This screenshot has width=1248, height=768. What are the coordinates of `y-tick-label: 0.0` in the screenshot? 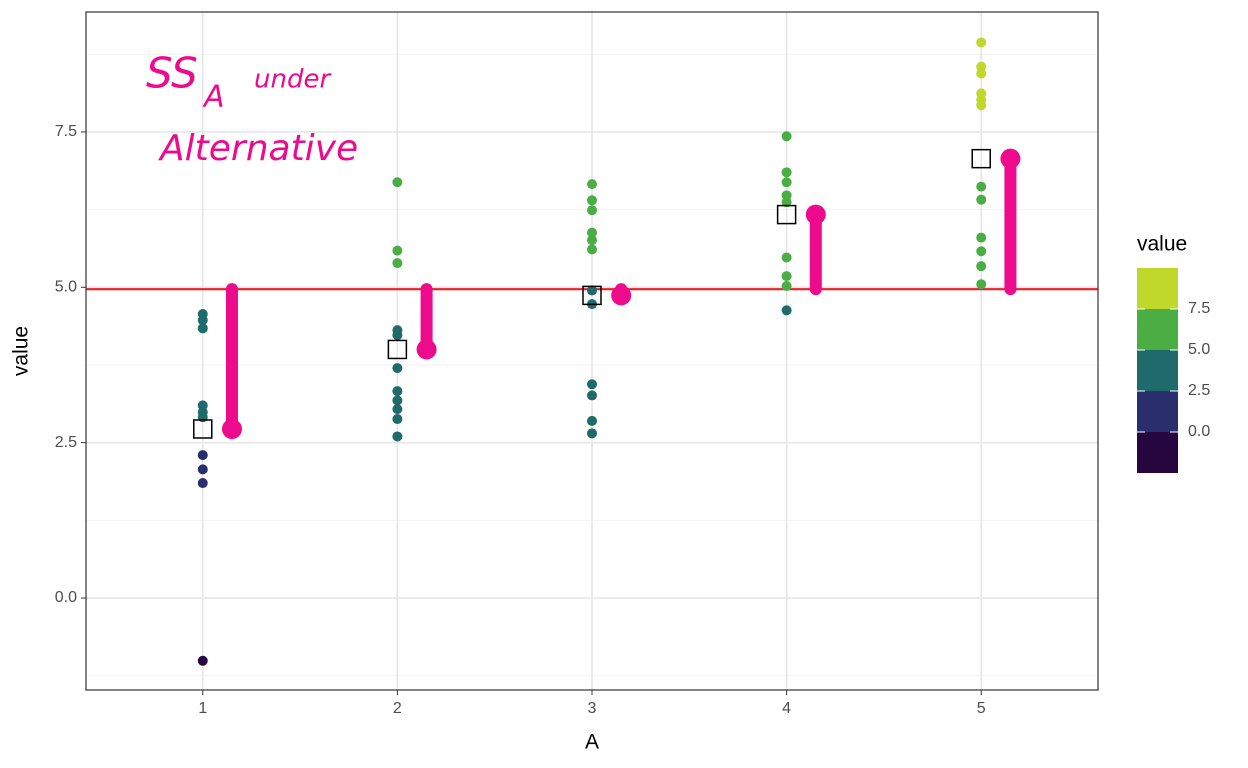 It's located at (66, 597).